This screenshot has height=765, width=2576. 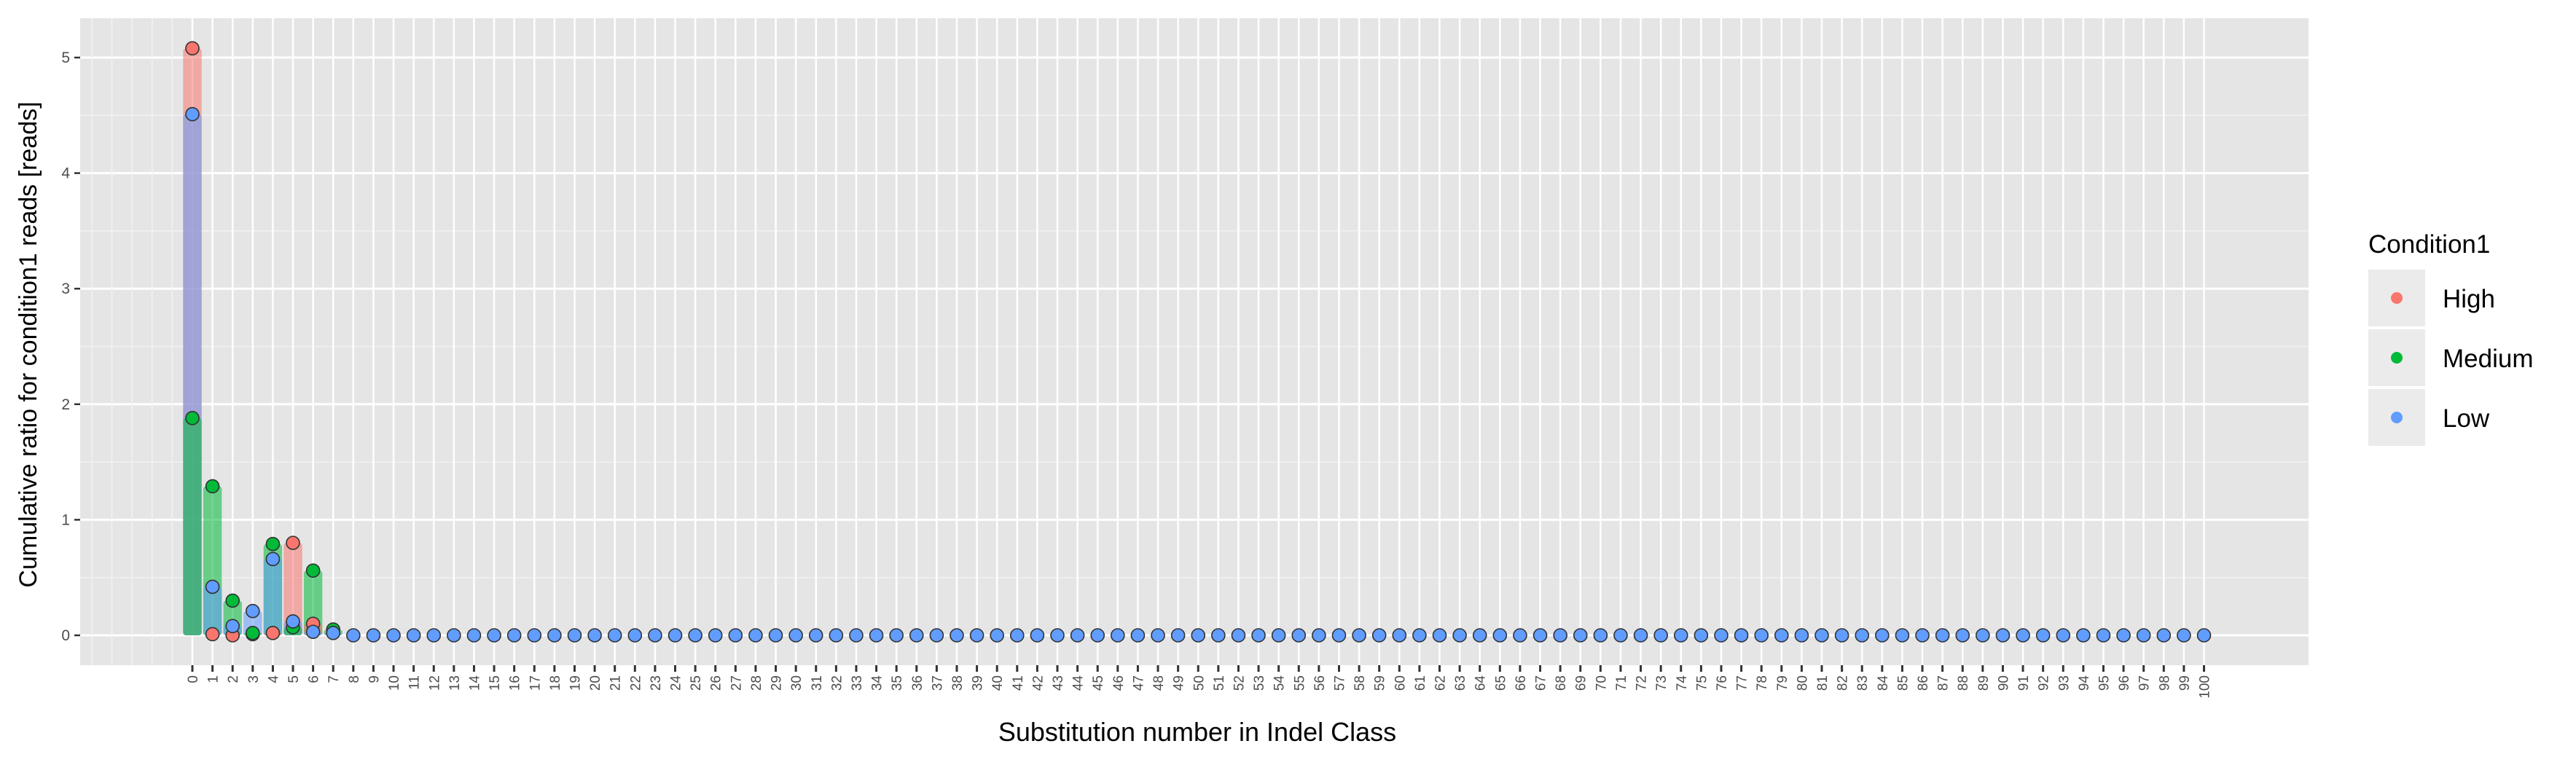 I want to click on x-tick-label: 2, so click(x=233, y=679).